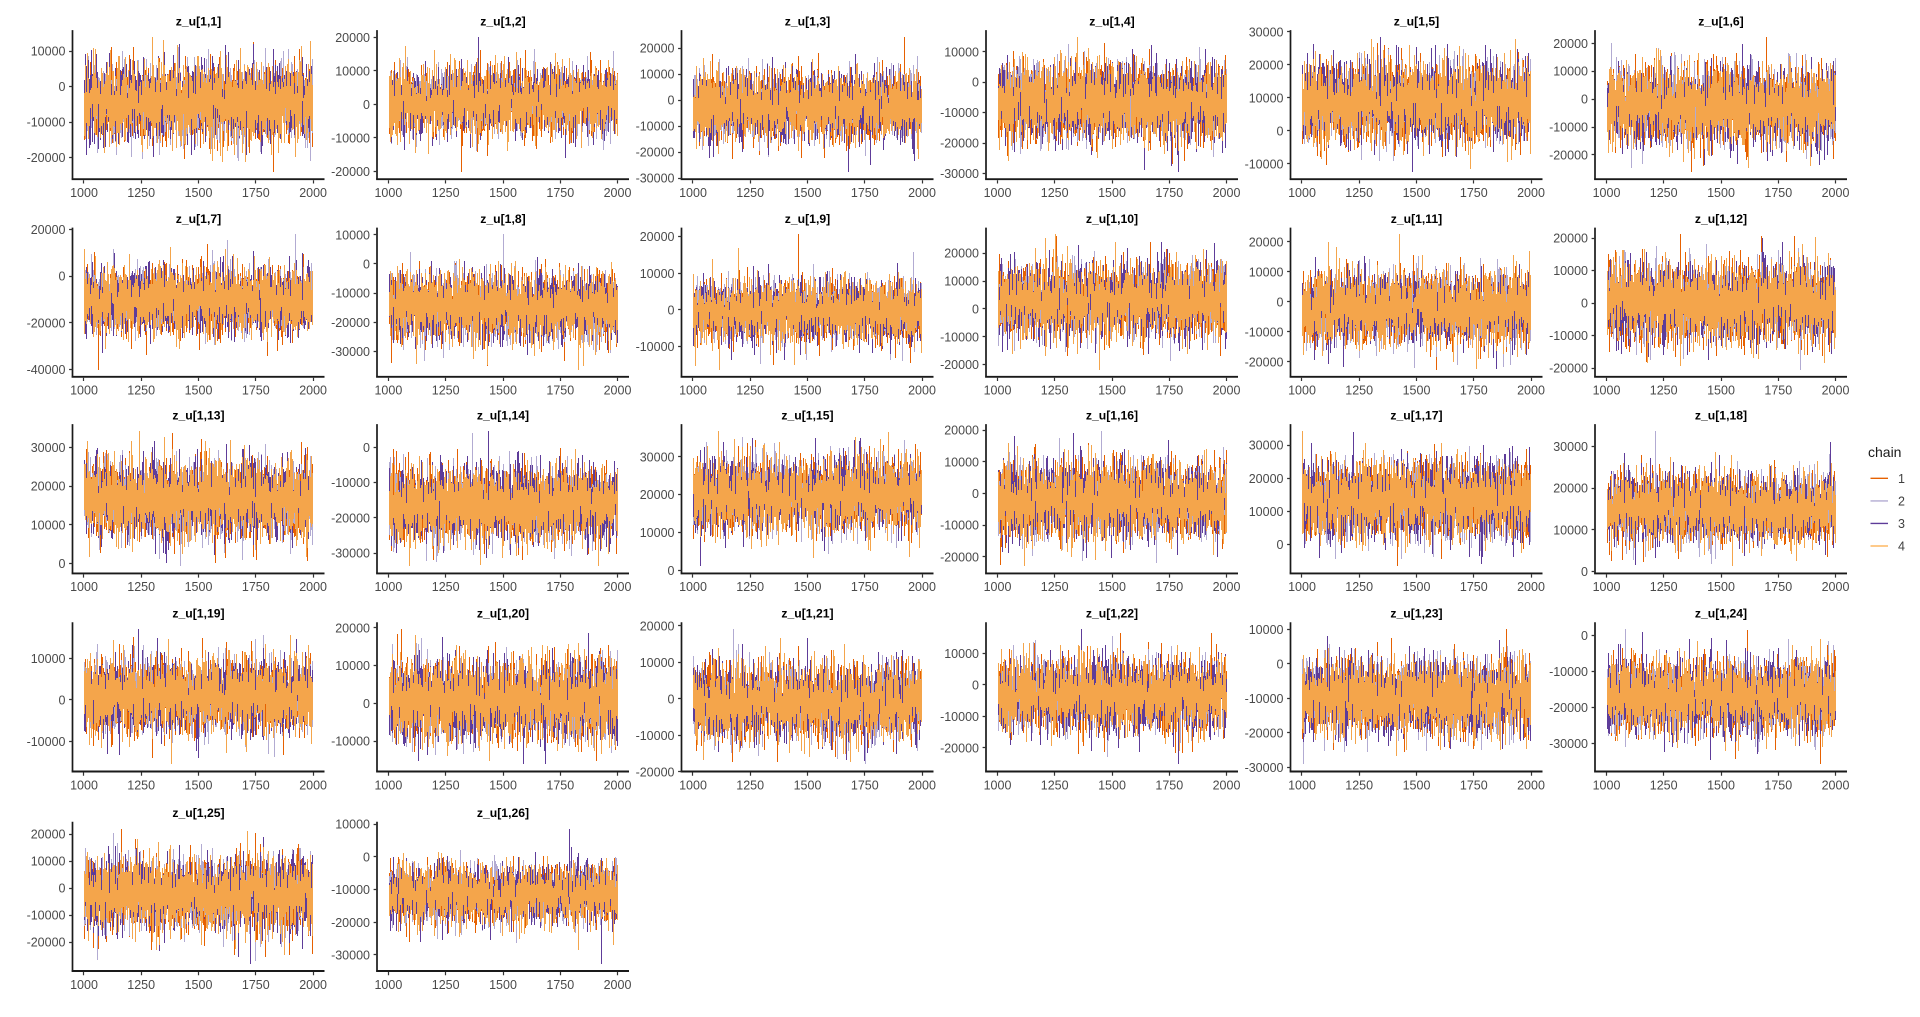 The image size is (1920, 1017). Describe the element at coordinates (503, 415) in the screenshot. I see `svg-text: z_u[1,14]` at that location.